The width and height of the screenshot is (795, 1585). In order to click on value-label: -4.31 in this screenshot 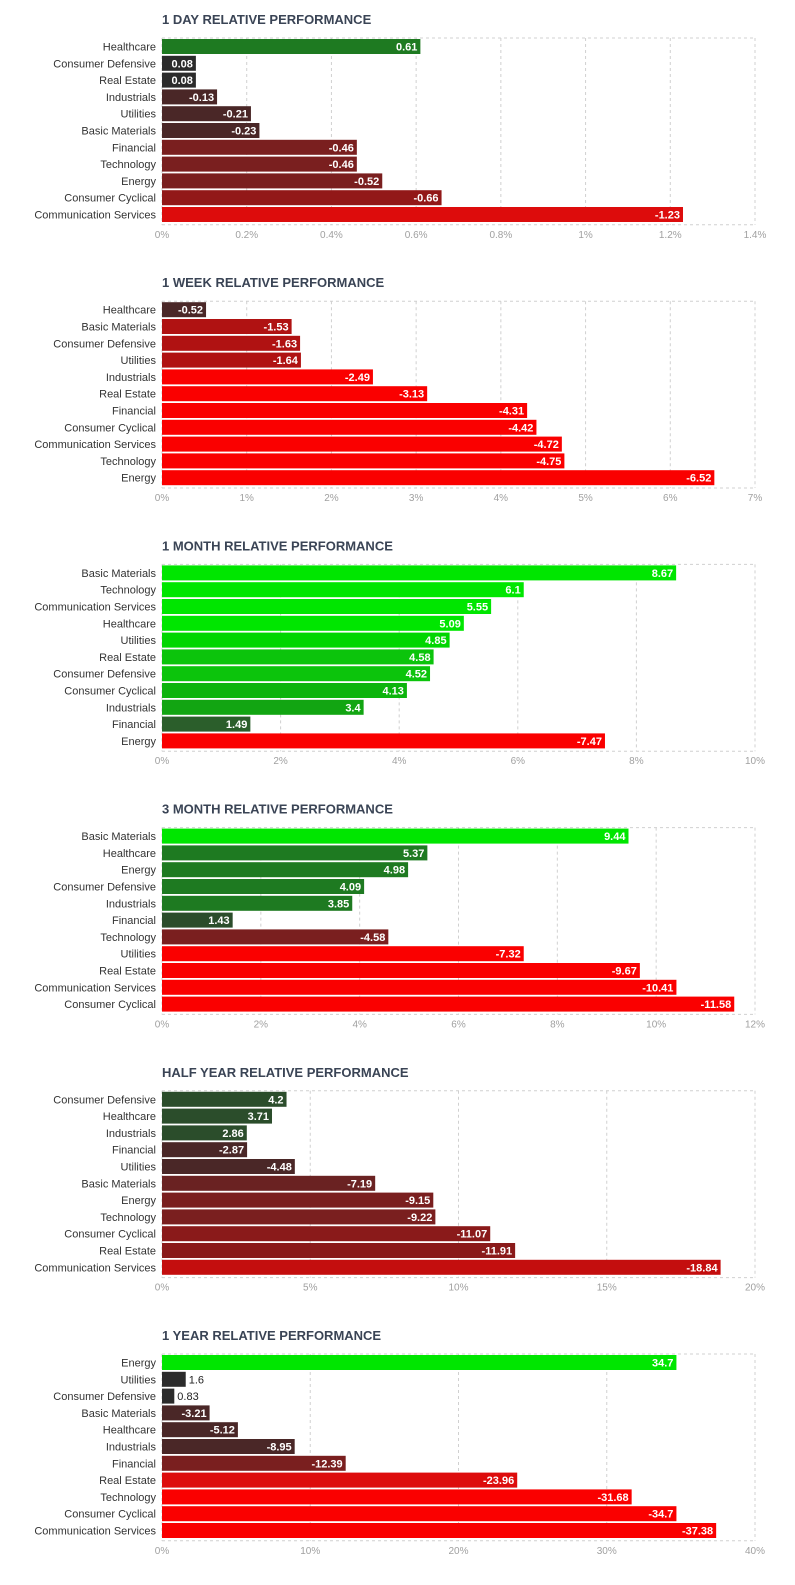, I will do `click(511, 412)`.